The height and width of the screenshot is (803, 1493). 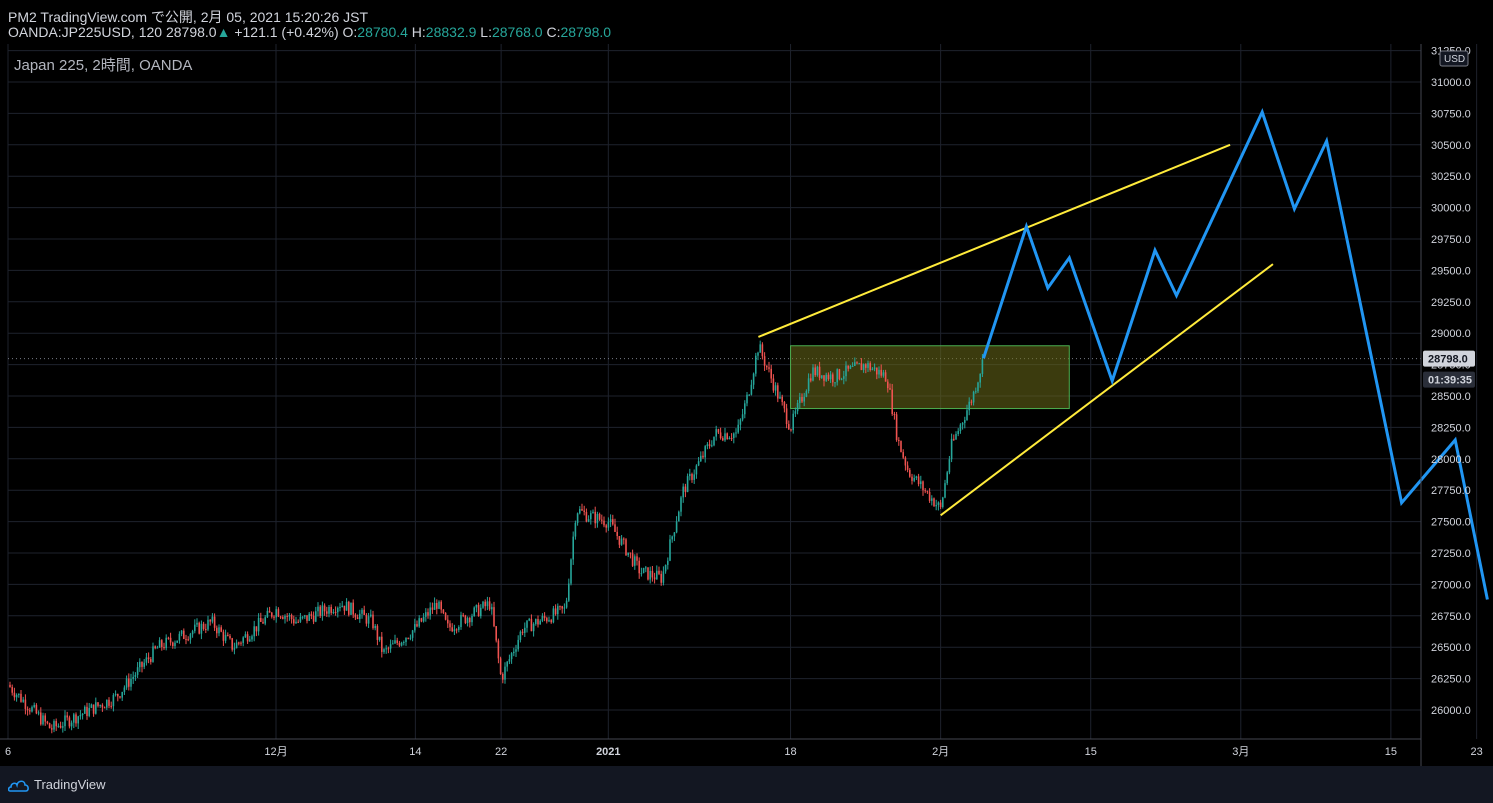 What do you see at coordinates (1451, 83) in the screenshot?
I see `y-tick-label: 31000.0` at bounding box center [1451, 83].